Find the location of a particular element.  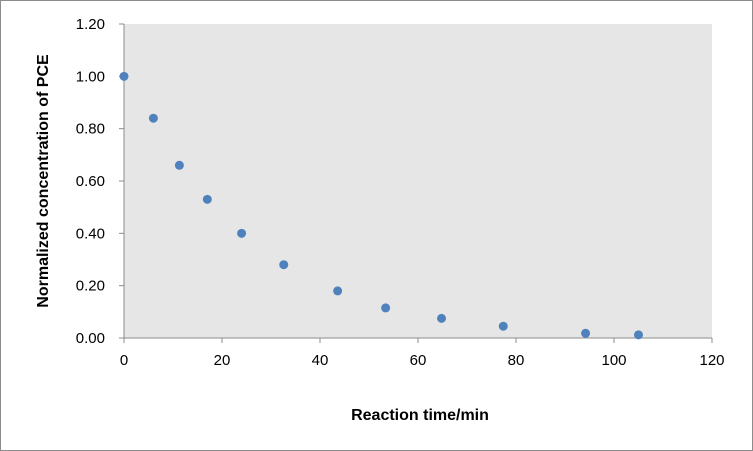

y-tick-label: 1.20 is located at coordinates (90, 24).